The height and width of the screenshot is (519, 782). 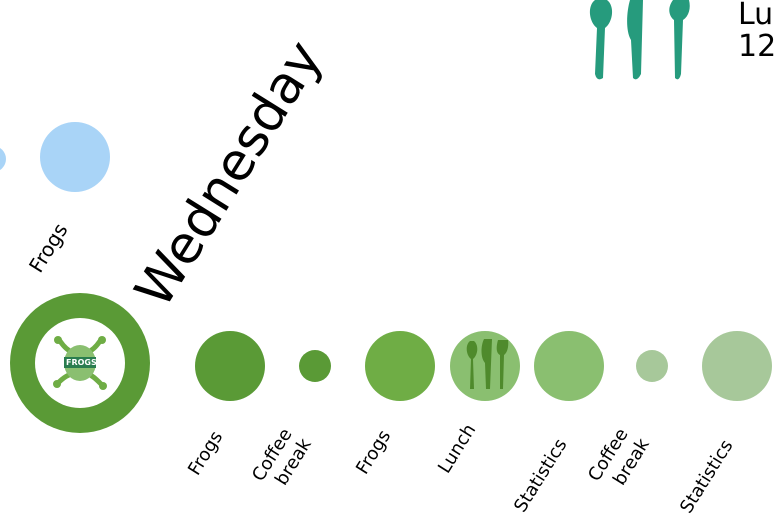 I want to click on schedule-label-statistics-2: Statistics, so click(x=707, y=477).